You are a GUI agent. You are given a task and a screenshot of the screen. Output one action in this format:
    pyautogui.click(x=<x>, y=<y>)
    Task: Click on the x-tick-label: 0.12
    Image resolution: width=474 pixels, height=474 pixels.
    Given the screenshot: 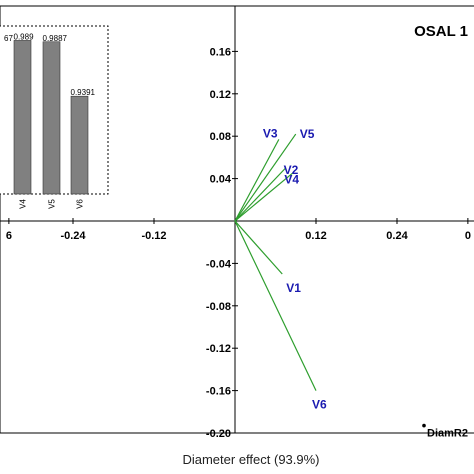 What is the action you would take?
    pyautogui.click(x=315, y=236)
    